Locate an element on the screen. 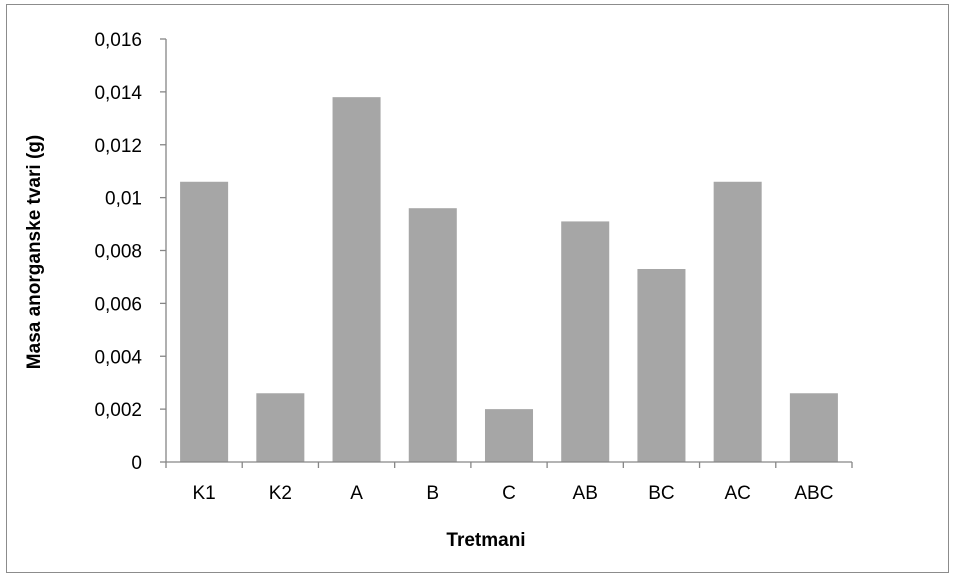  bar-b is located at coordinates (432, 335).